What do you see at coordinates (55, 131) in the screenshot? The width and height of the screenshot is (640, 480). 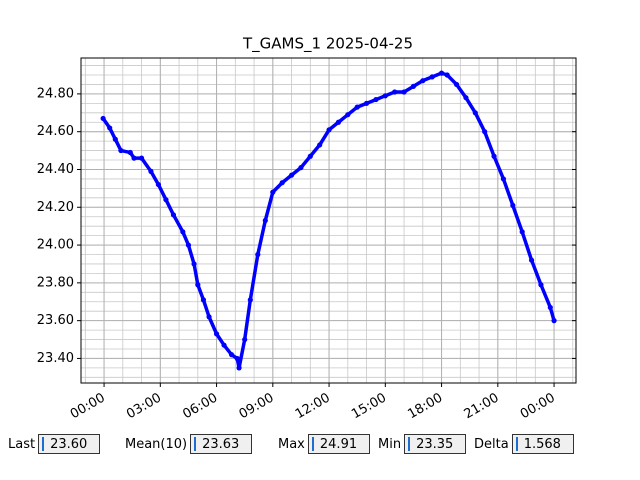 I see `y-tick-label: 24.60` at bounding box center [55, 131].